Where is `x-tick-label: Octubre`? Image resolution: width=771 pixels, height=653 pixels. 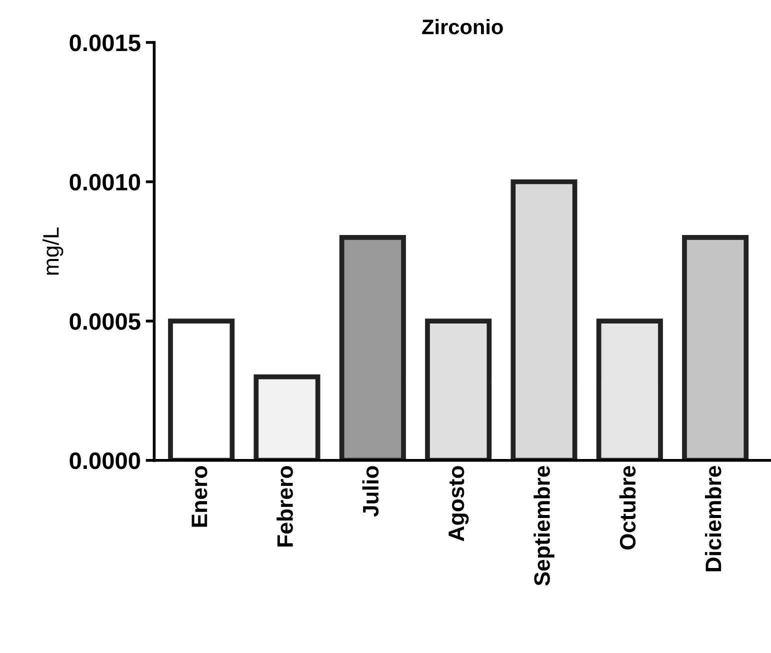
x-tick-label: Octubre is located at coordinates (627, 508).